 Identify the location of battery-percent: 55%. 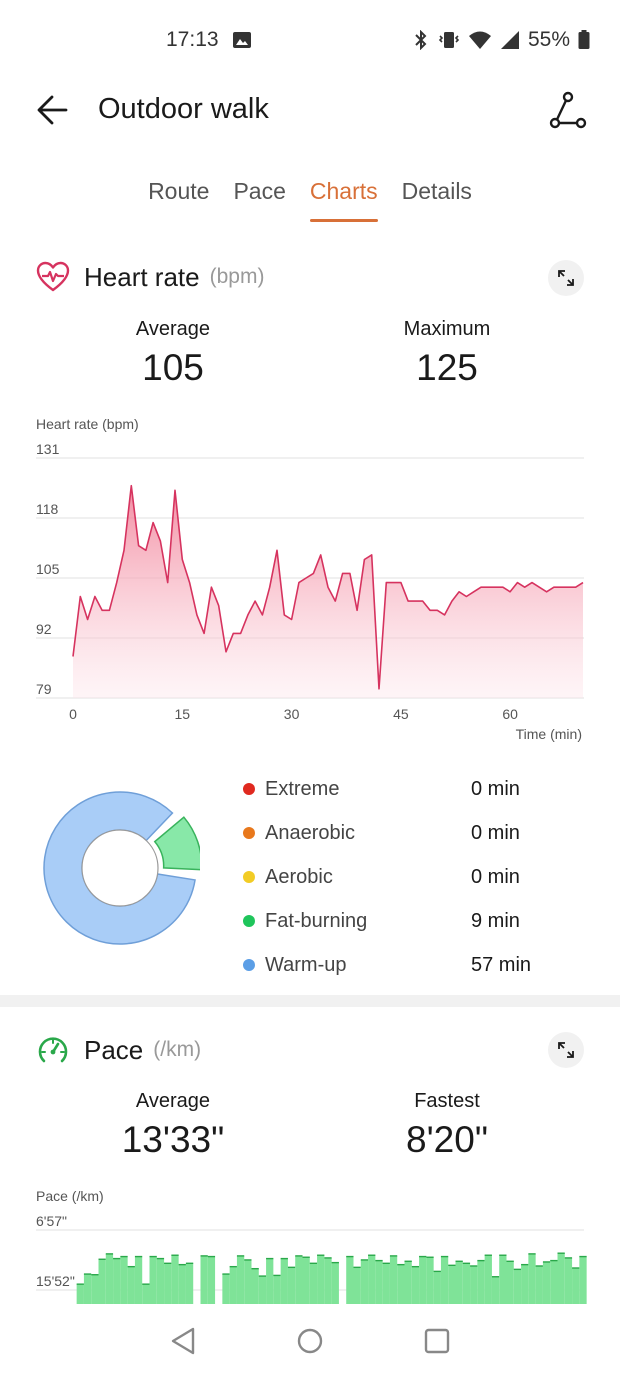
(548, 39).